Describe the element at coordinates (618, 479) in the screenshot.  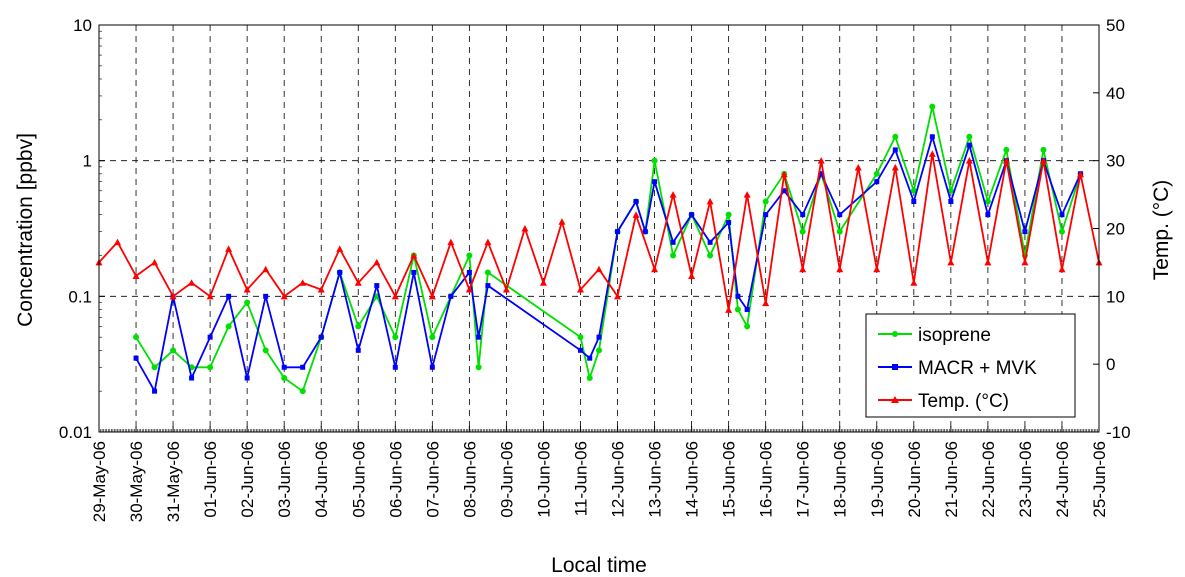
I see `x-tick-label: 12-Jun-06` at that location.